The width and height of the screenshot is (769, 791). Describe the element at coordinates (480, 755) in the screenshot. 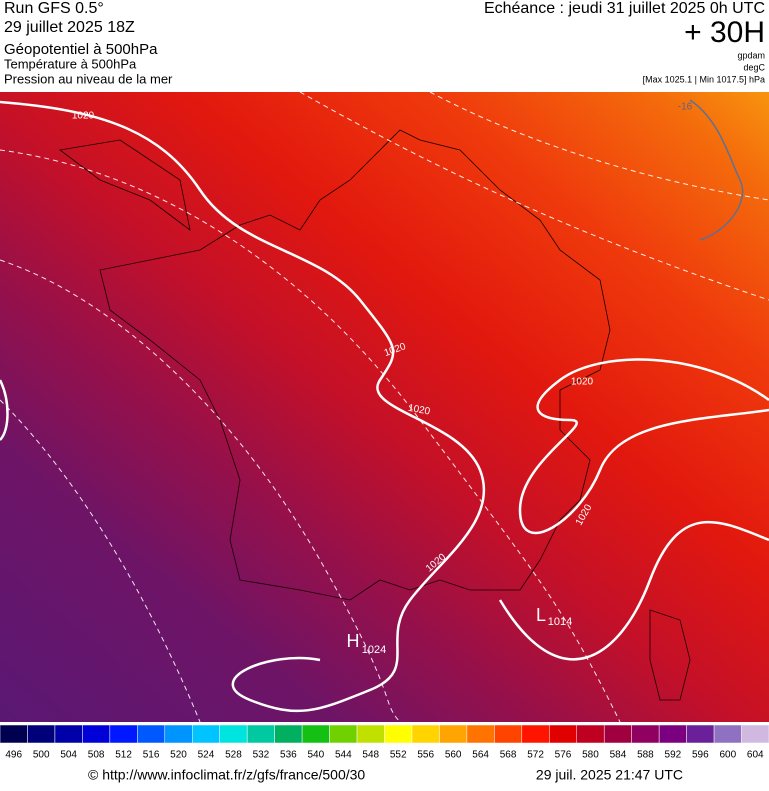

I see `colorbar-label: 564` at that location.